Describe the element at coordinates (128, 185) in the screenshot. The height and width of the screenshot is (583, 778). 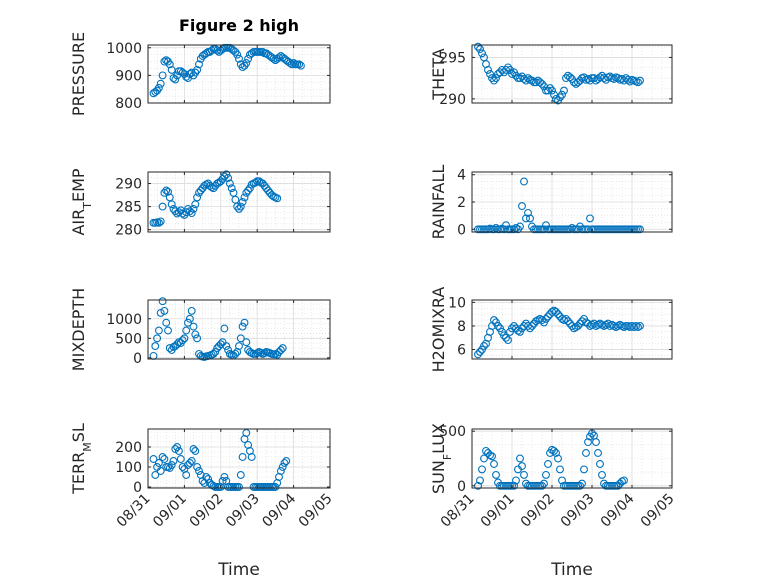
I see `y-tick-label: 290` at that location.